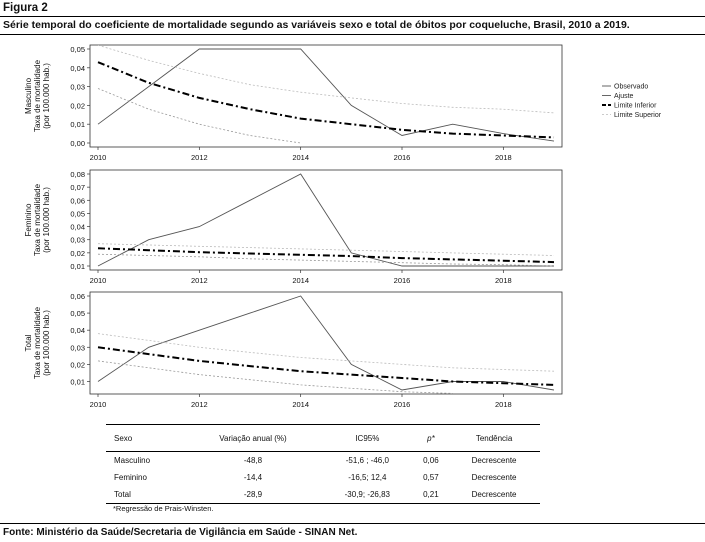  I want to click on legend-label: Limite Superior, so click(638, 115).